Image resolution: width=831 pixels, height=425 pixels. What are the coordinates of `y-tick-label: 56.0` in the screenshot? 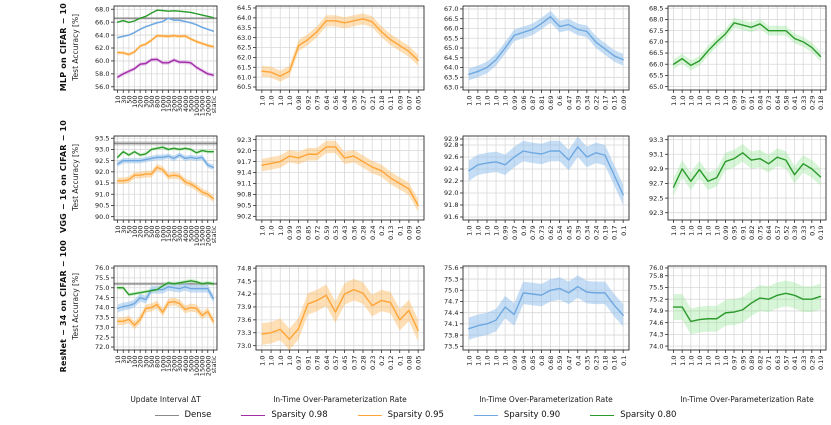 It's located at (102, 87).